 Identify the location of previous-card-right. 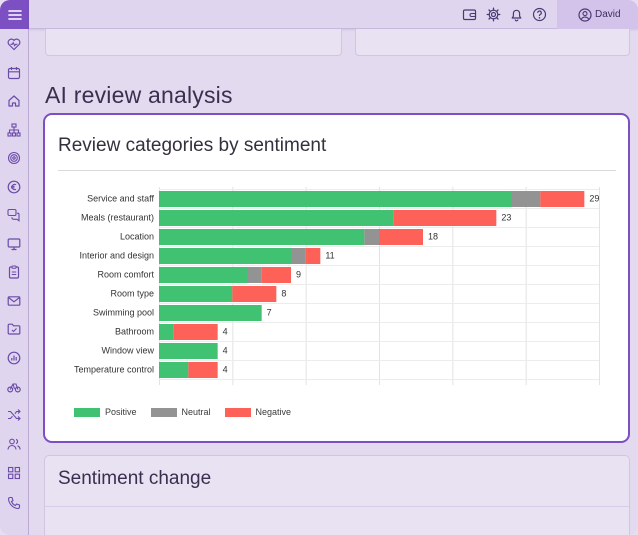
(492, 42).